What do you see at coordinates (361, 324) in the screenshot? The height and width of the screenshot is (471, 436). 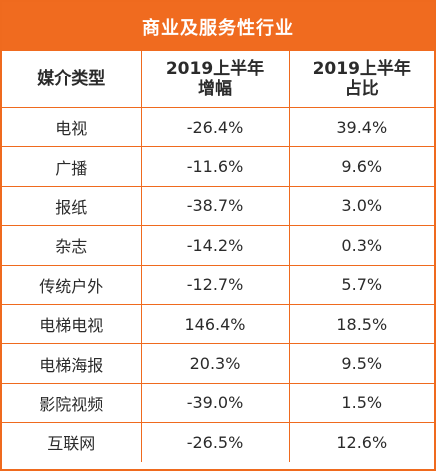 I see `cell-share: 18.5%` at bounding box center [361, 324].